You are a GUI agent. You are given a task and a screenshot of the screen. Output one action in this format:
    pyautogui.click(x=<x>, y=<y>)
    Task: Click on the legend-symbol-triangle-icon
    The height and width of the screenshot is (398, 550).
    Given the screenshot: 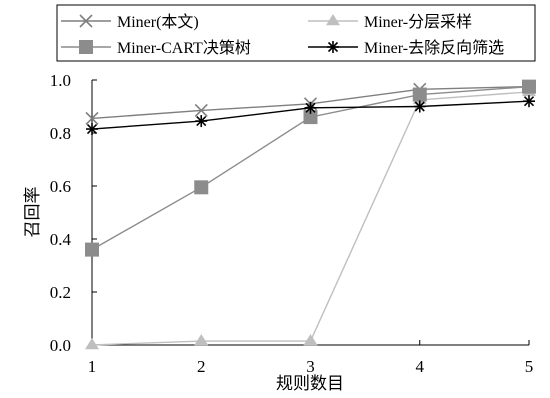 What is the action you would take?
    pyautogui.click(x=333, y=20)
    